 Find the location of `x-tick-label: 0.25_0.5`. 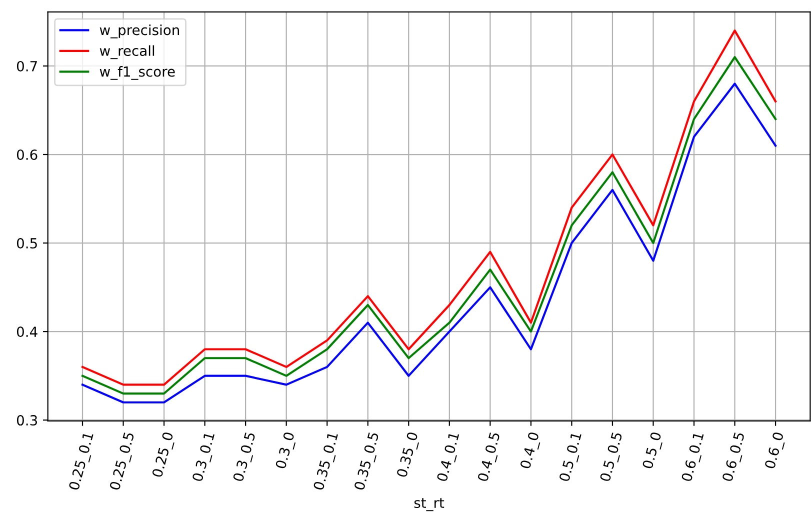

x-tick-label: 0.25_0.5 is located at coordinates (123, 462).